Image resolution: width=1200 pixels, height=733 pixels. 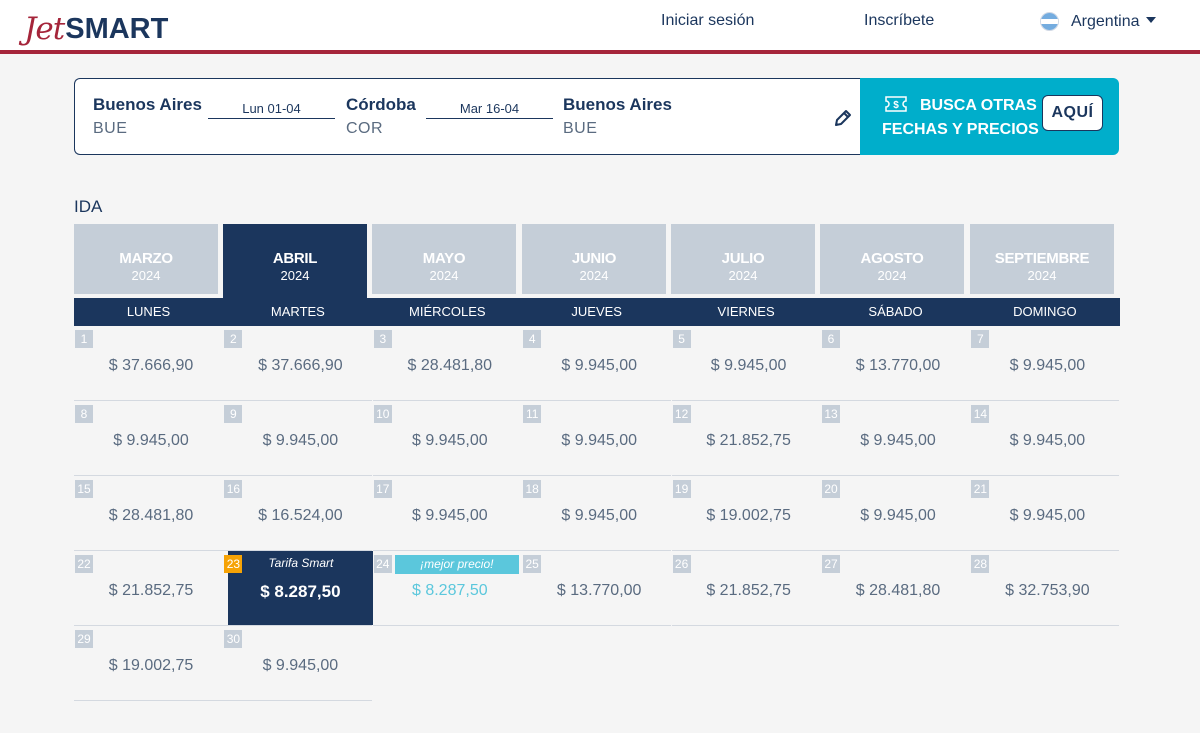 I want to click on country-selector: Argentina, so click(x=1098, y=21).